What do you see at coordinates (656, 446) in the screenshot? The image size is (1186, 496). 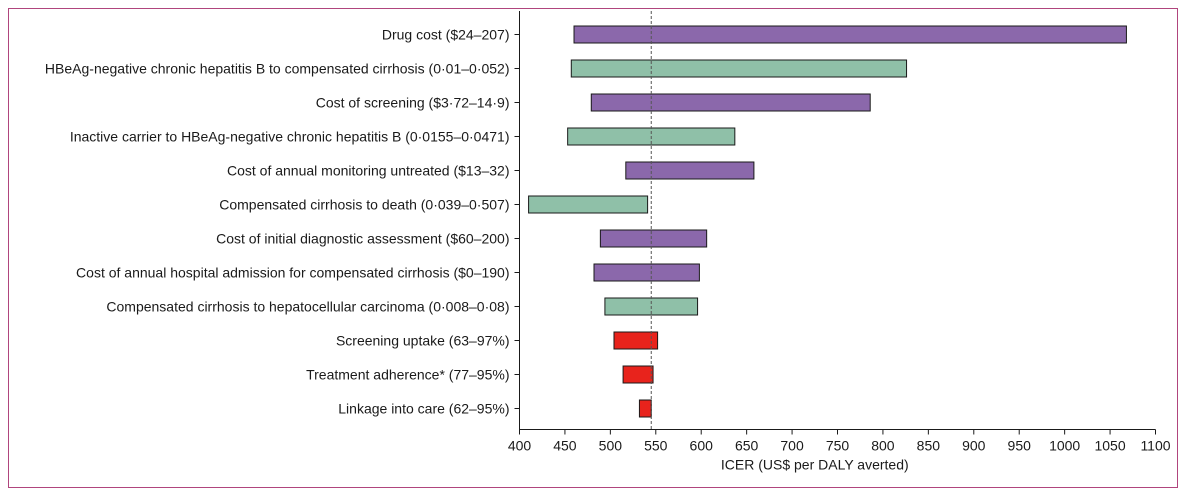 I see `x-tick-label: 550` at bounding box center [656, 446].